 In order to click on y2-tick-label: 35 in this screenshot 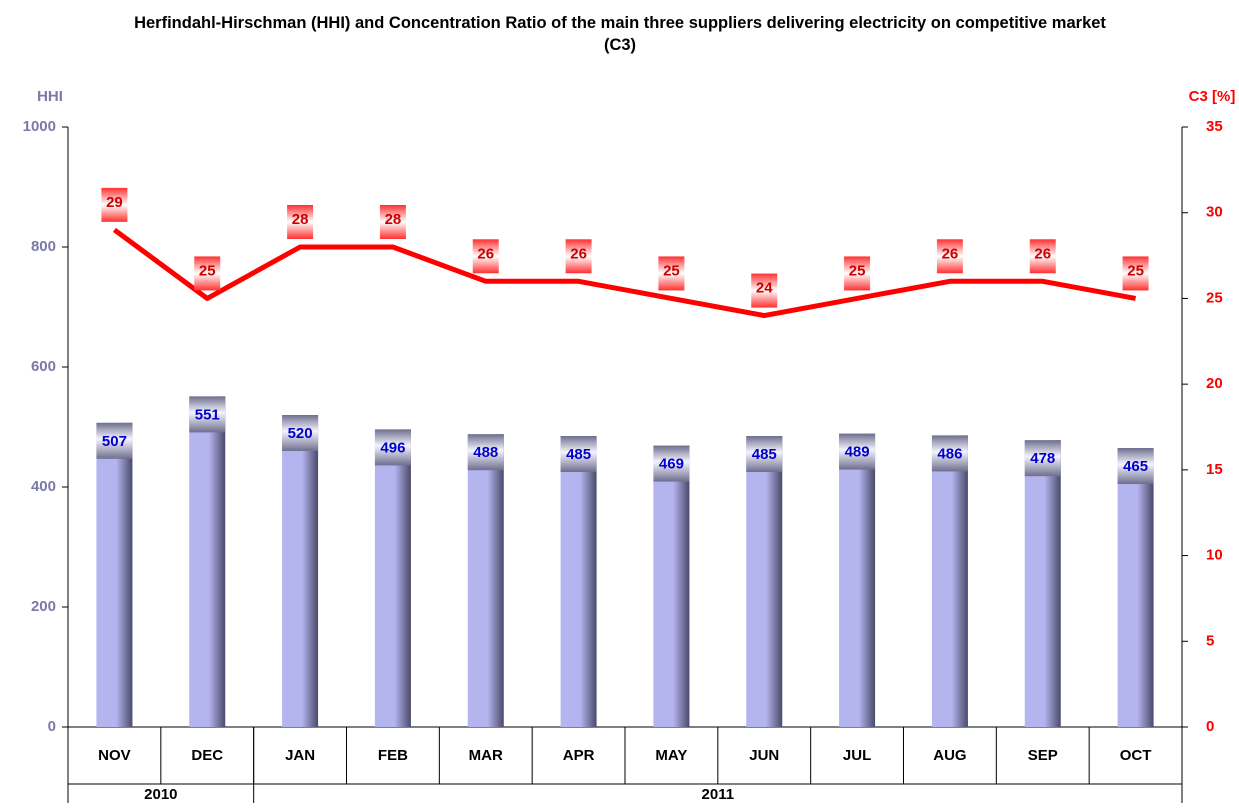, I will do `click(1214, 126)`.